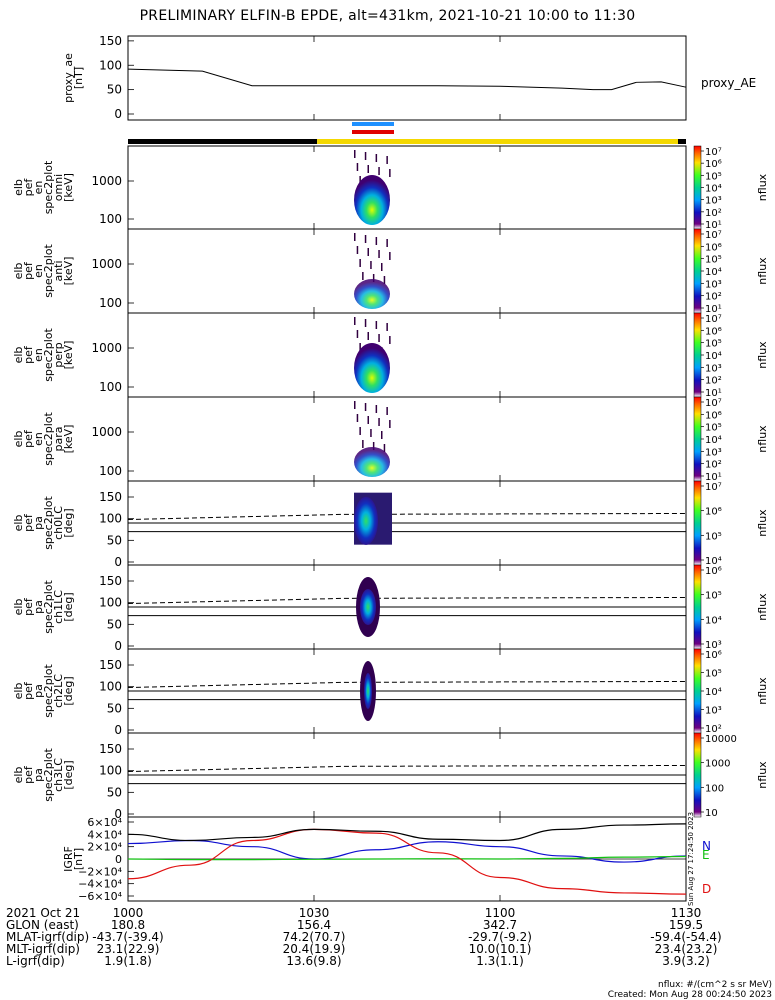 Image resolution: width=775 pixels, height=1000 pixels. What do you see at coordinates (48, 271) in the screenshot?
I see `spectrogram-ylabel-anti-line: spec2plot` at bounding box center [48, 271].